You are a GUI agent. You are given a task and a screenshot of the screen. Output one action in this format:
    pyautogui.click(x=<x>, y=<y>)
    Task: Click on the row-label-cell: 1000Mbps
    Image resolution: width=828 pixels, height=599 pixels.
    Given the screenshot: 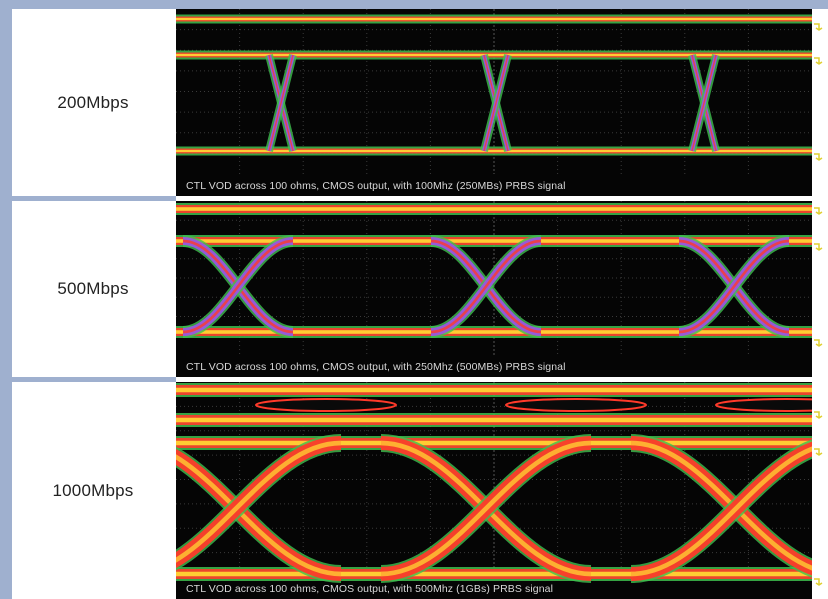 What is the action you would take?
    pyautogui.click(x=93, y=490)
    